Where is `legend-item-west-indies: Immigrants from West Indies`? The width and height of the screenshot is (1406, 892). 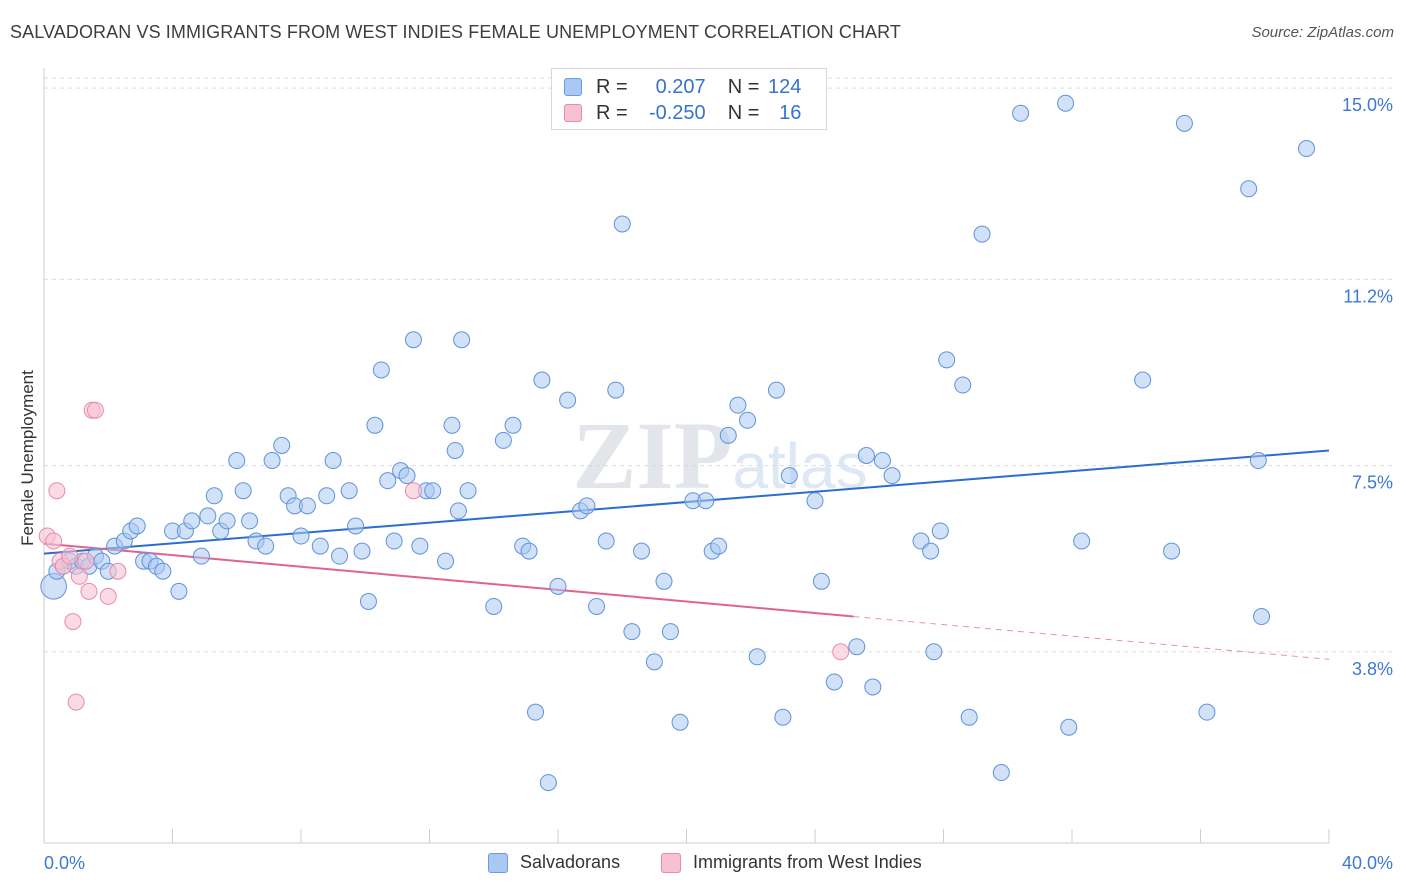 legend-item-west-indies: Immigrants from West Indies is located at coordinates (791, 862).